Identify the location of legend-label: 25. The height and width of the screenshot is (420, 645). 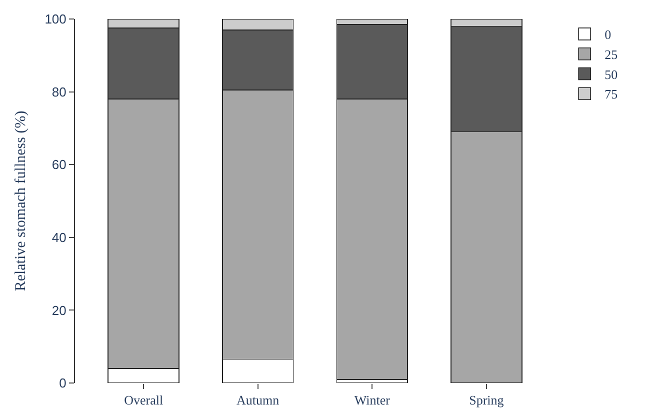
(611, 54).